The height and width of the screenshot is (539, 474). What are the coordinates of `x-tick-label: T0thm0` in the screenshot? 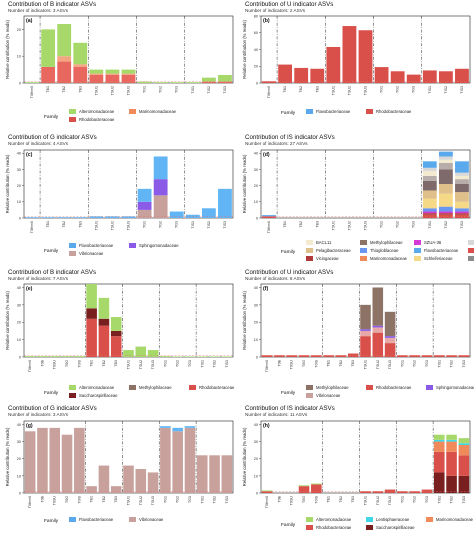 It's located at (269, 92).